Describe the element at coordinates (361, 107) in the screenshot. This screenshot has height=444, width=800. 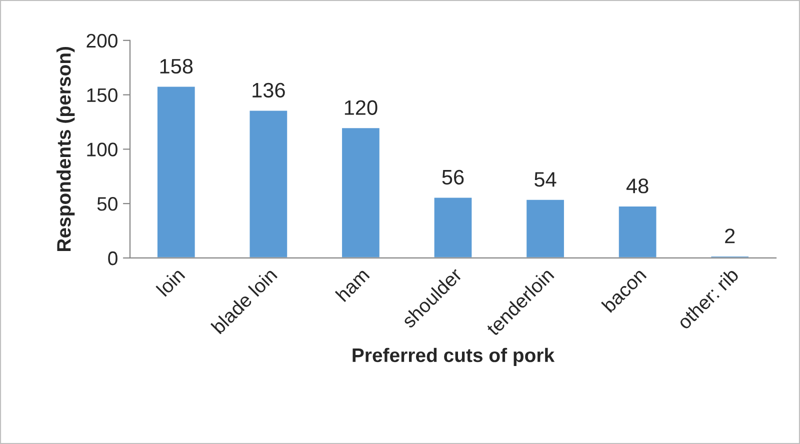
I see `data-label: 120` at that location.